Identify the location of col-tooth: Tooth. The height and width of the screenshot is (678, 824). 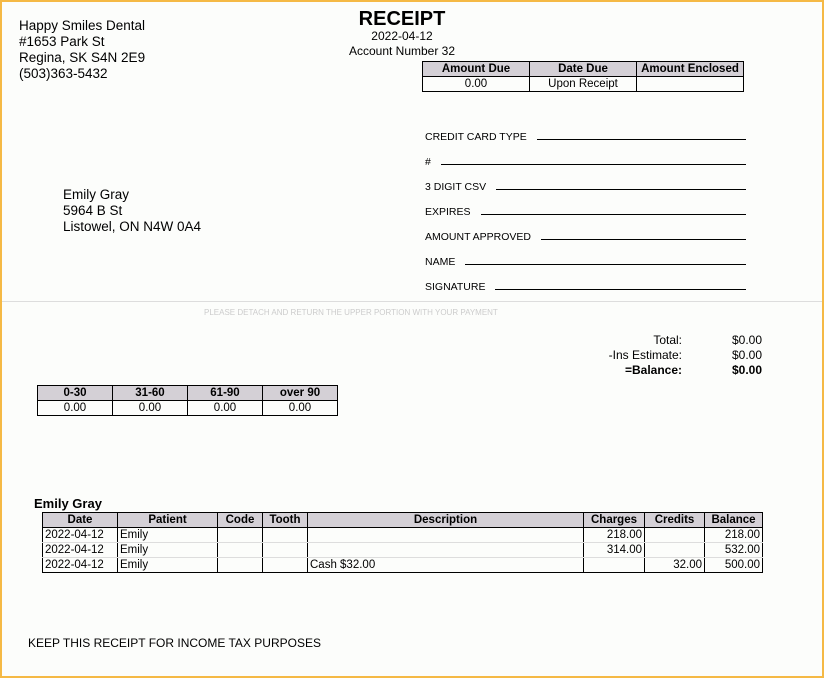
(285, 520).